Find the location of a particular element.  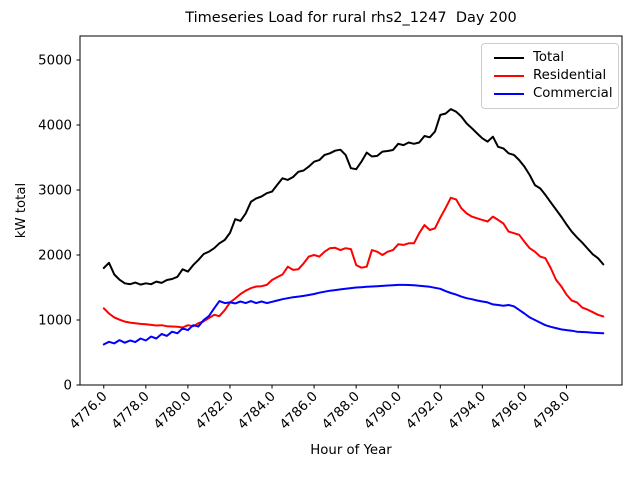

y-tick-label: 5000 is located at coordinates (55, 60).